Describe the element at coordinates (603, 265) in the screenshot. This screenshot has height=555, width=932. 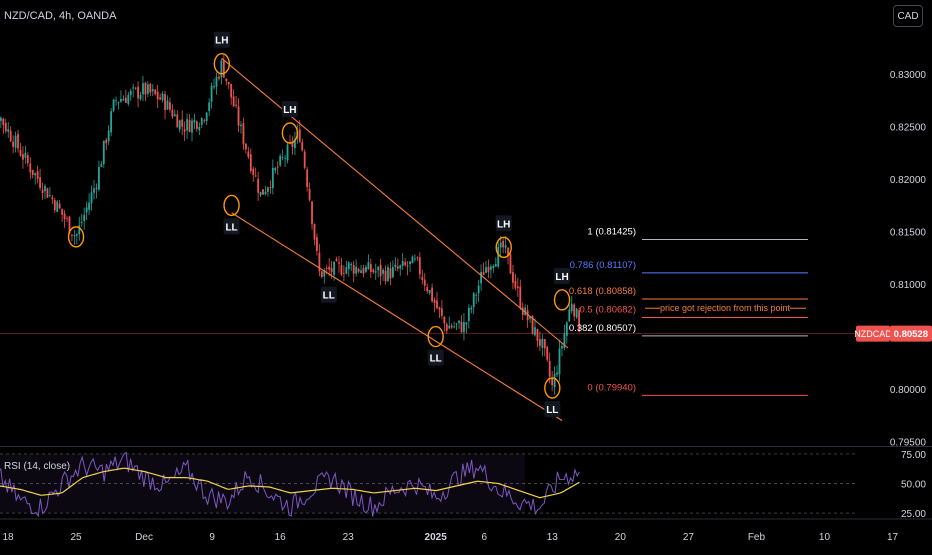
I see `fib-level-label: 0.786 (0.81107)` at that location.